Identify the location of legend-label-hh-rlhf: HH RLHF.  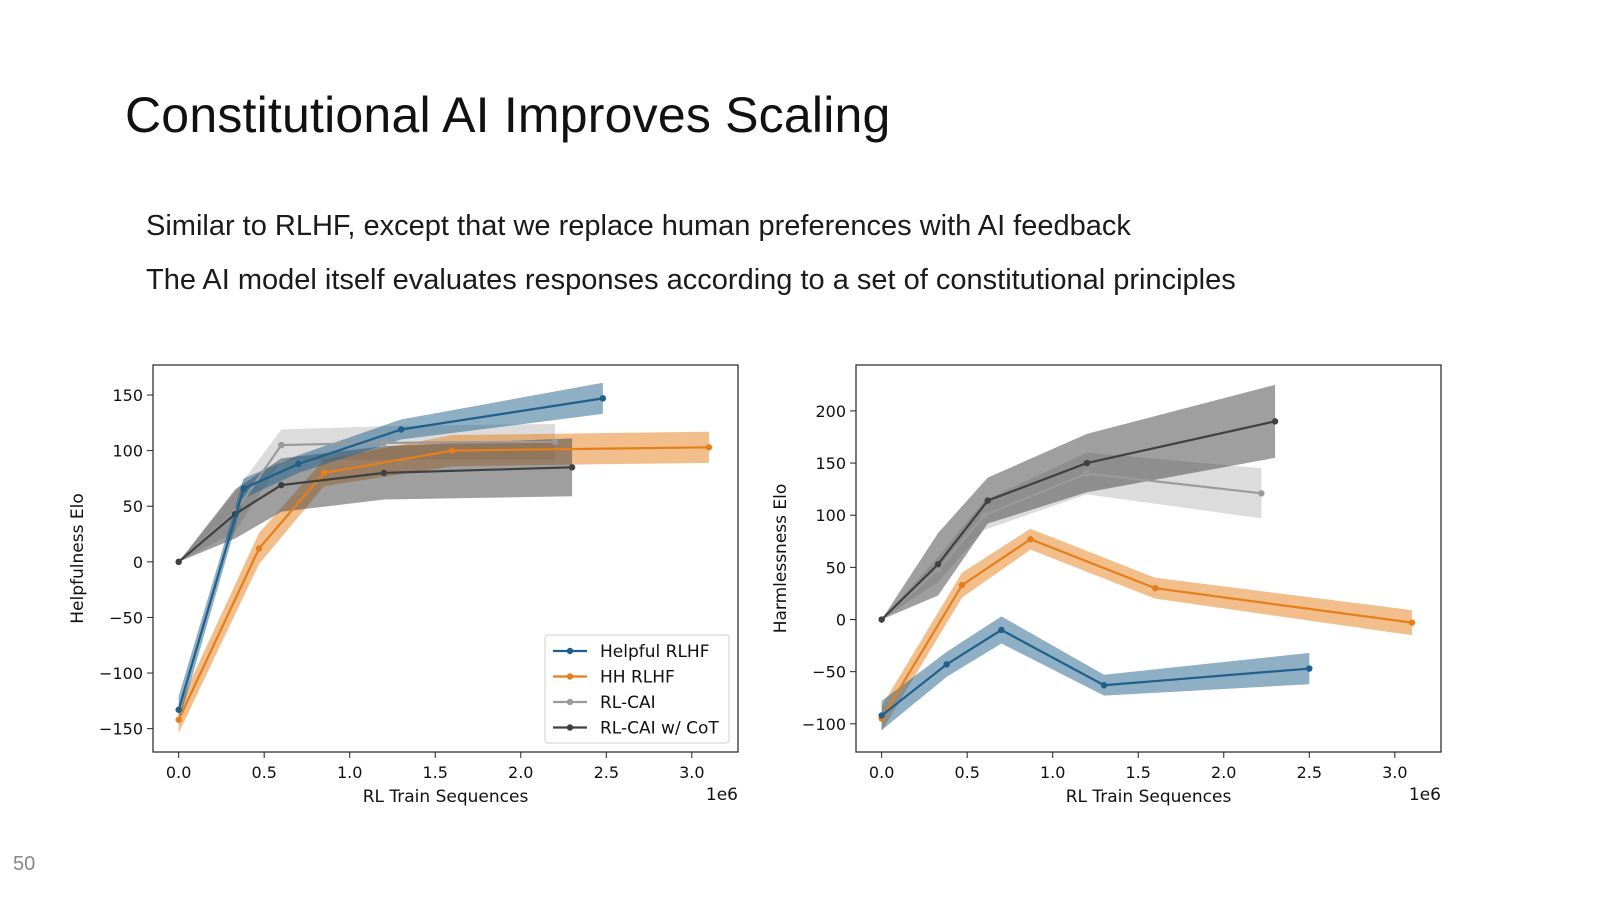
(637, 678).